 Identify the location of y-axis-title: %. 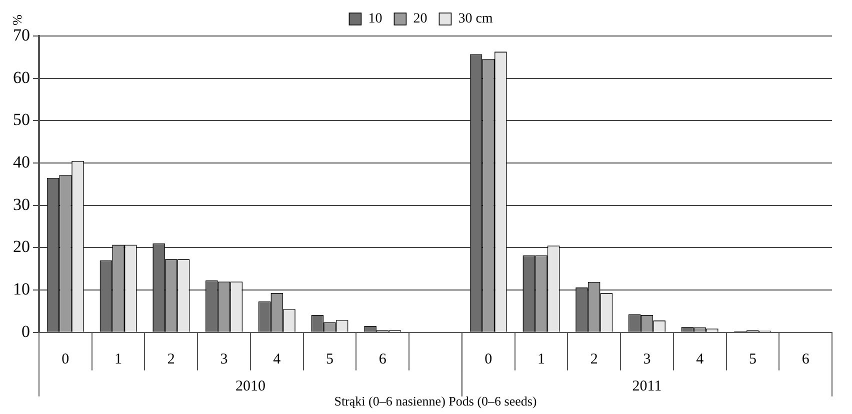
(16, 20).